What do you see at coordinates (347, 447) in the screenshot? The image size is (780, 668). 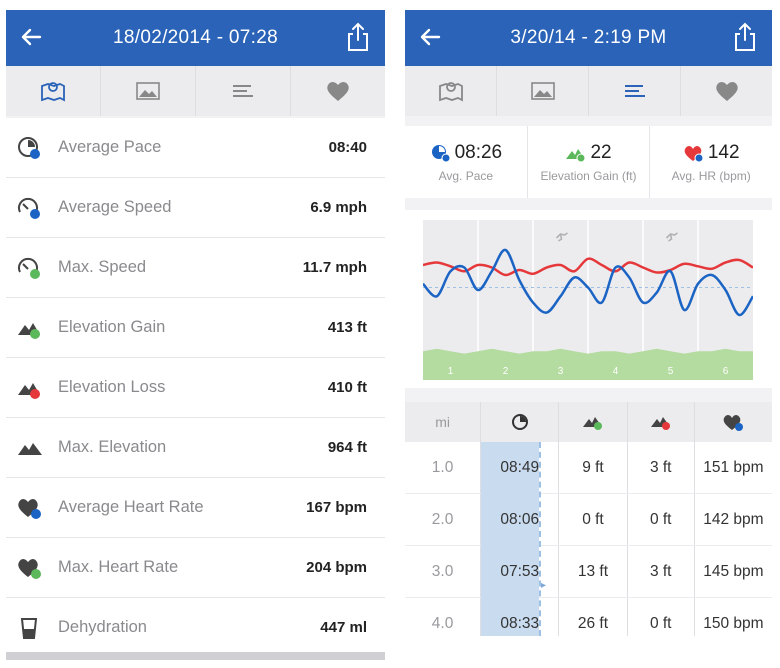 I see `stat-value: 964 ft` at bounding box center [347, 447].